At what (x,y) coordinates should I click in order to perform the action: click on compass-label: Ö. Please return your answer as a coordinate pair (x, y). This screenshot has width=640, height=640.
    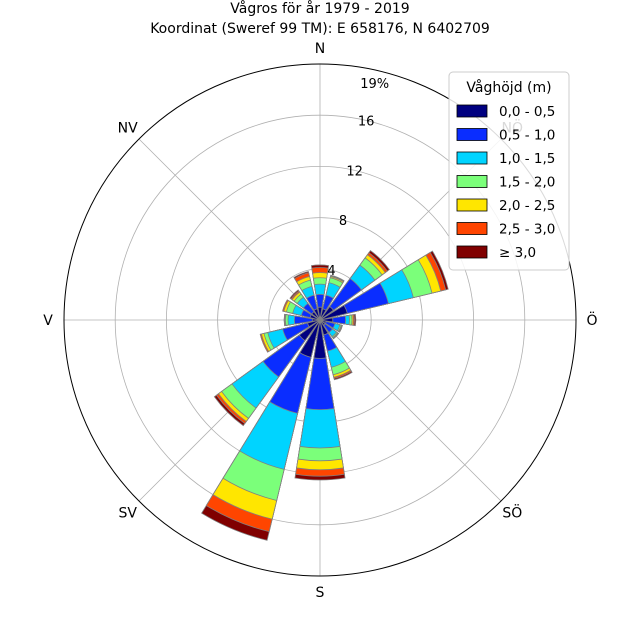
    Looking at the image, I should click on (591, 320).